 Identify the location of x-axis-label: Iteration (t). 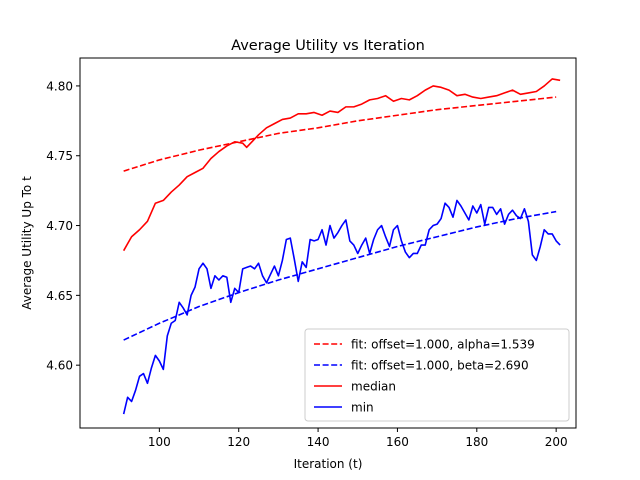
(328, 464).